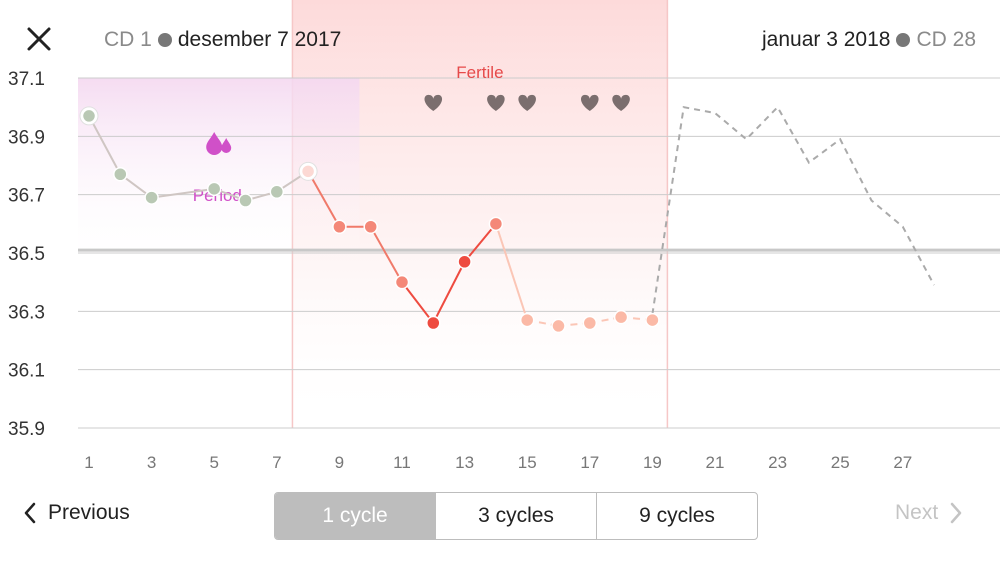 This screenshot has width=1000, height=563. Describe the element at coordinates (946, 39) in the screenshot. I see `end-cycle-day: CD 28` at that location.